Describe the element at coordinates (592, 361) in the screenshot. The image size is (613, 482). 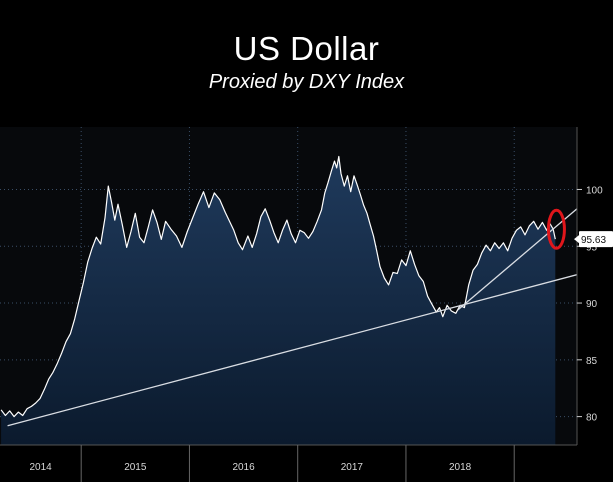
I see `y-tick-label: 85` at that location.